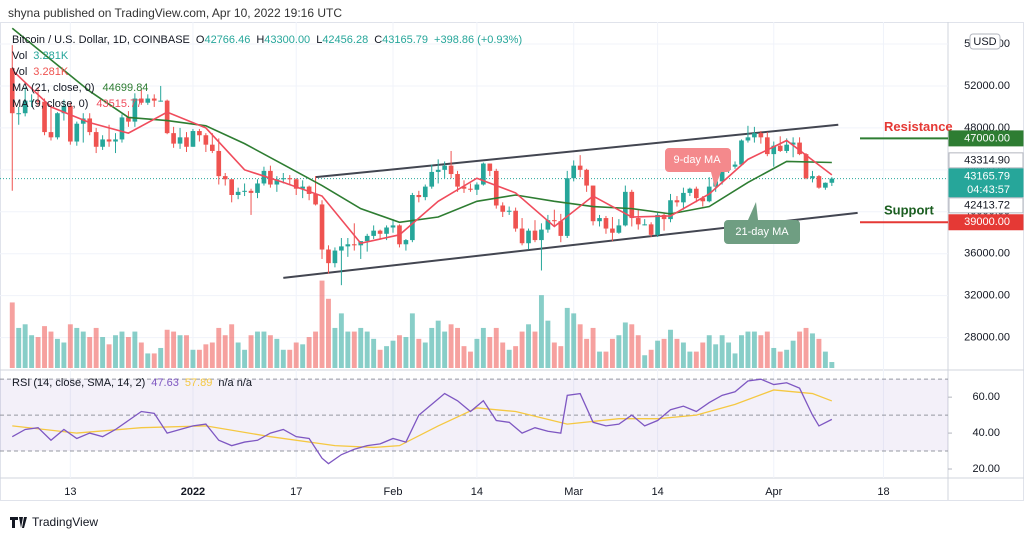 The width and height of the screenshot is (1024, 539). Describe the element at coordinates (101, 40) in the screenshot. I see `legend-item: Bitcoin / U.S. Dollar, 1D, COINBASE` at that location.